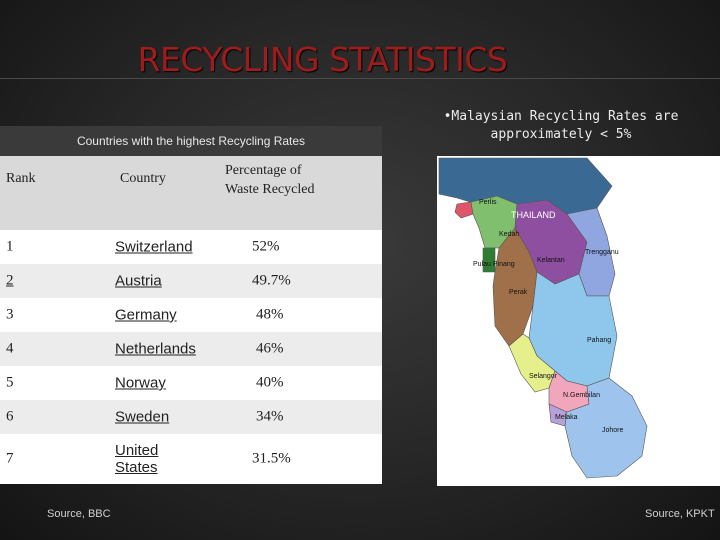 This screenshot has height=540, width=720. What do you see at coordinates (270, 416) in the screenshot?
I see `percentage-cell: 34%` at bounding box center [270, 416].